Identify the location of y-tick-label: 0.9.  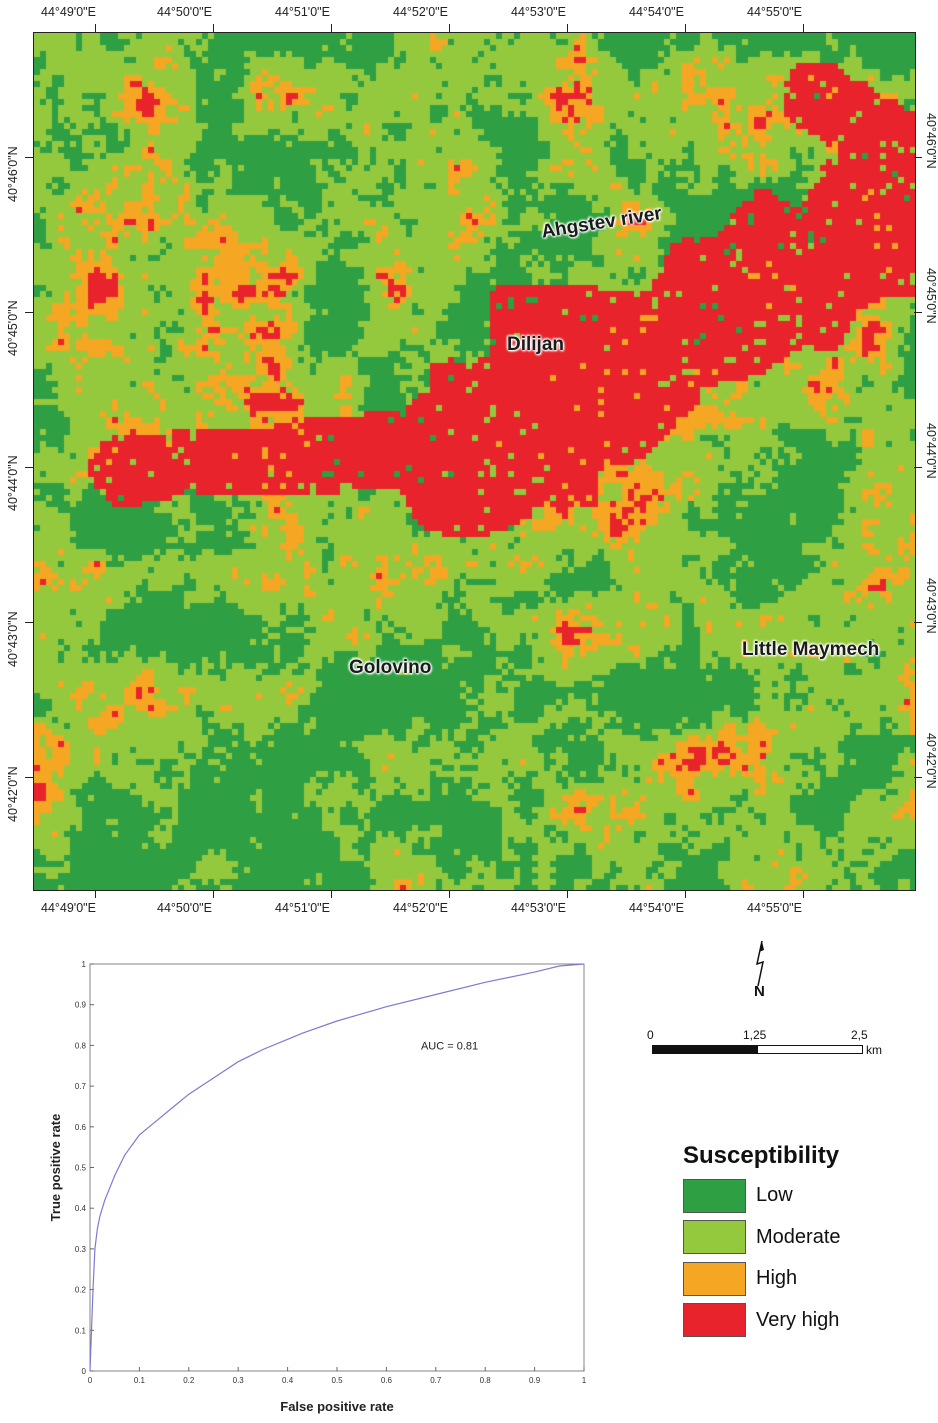
(81, 1005).